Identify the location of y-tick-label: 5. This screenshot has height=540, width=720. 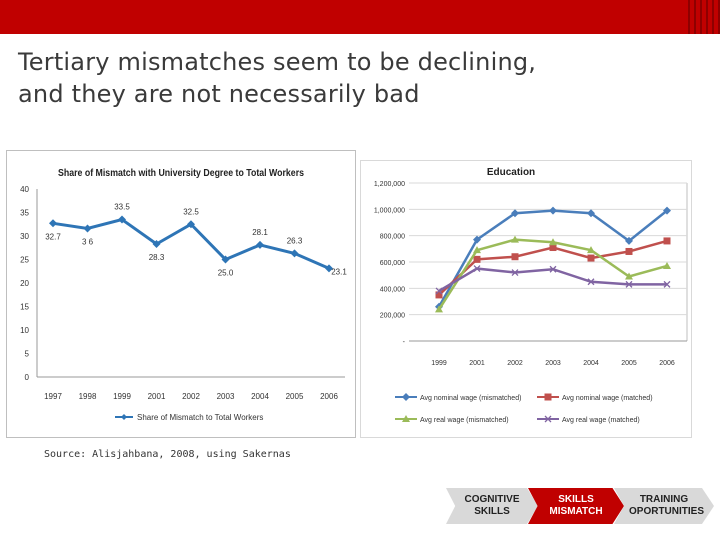
(27, 354).